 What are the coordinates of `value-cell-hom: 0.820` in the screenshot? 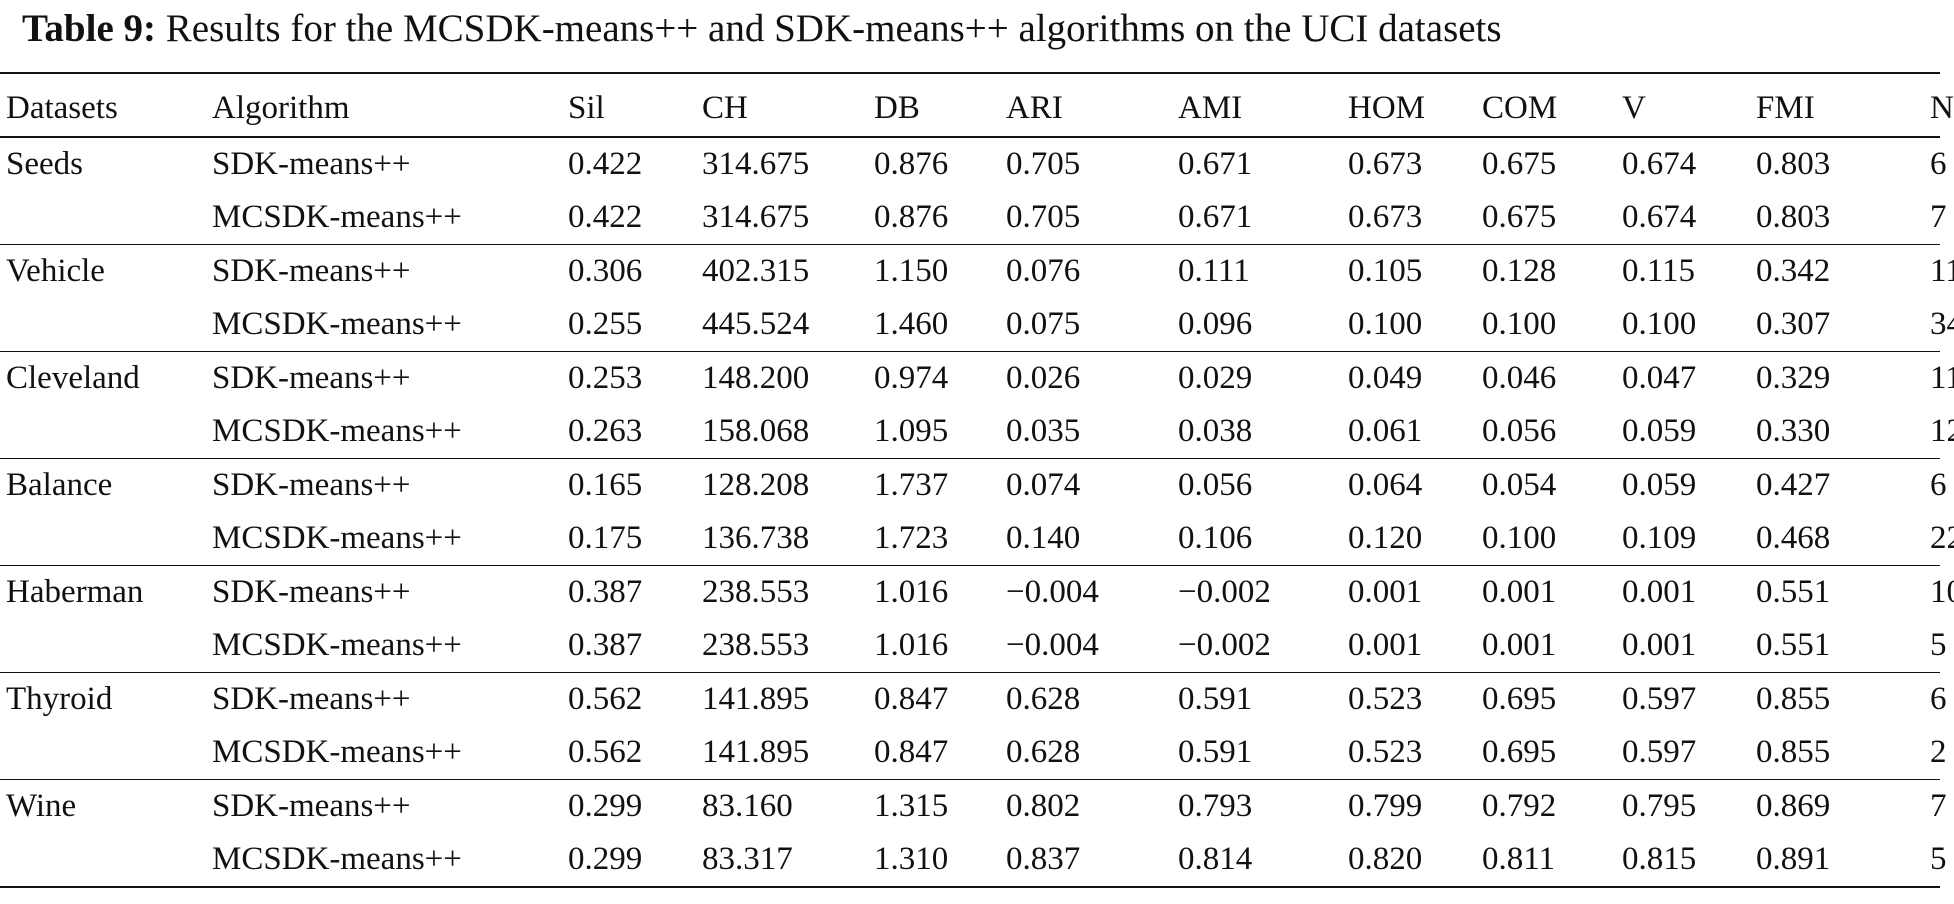 It's located at (1385, 859).